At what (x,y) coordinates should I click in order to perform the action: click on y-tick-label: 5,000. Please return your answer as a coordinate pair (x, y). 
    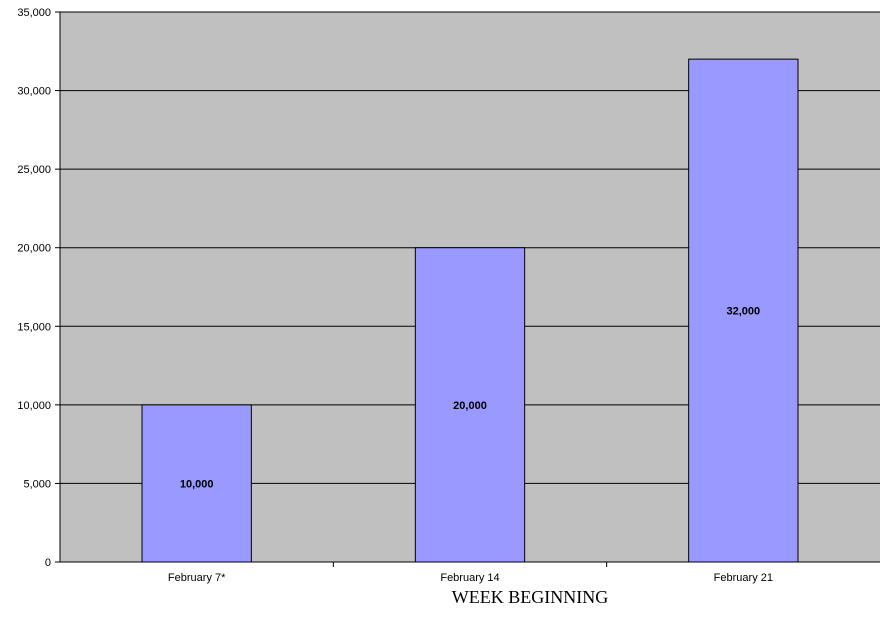
    Looking at the image, I should click on (37, 484).